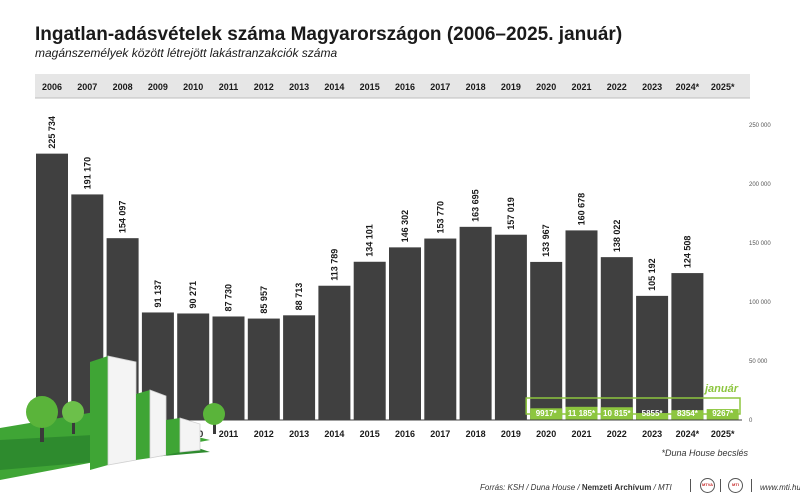 This screenshot has width=800, height=501. What do you see at coordinates (581, 87) in the screenshot?
I see `top-year-label: 2021` at bounding box center [581, 87].